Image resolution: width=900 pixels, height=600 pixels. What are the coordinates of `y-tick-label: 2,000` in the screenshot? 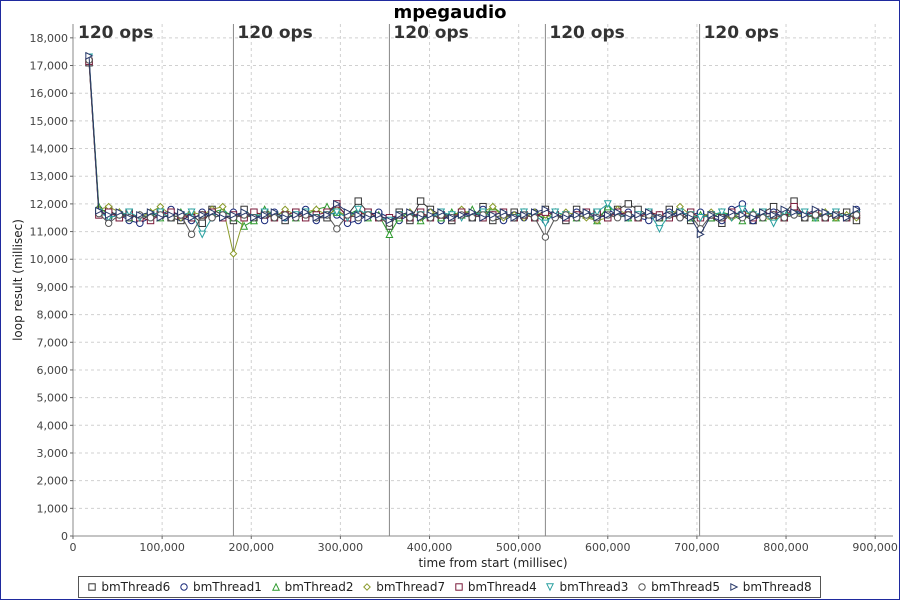 It's located at (53, 481).